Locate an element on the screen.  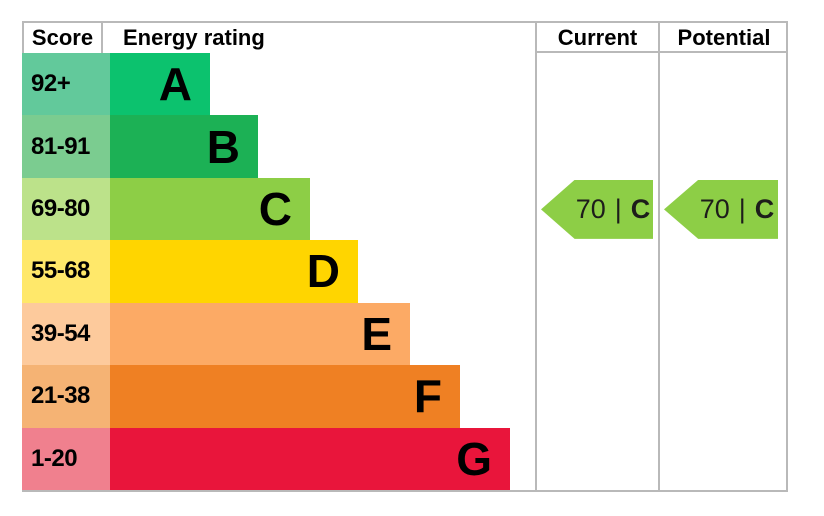
rating-bar-d: D is located at coordinates (234, 271).